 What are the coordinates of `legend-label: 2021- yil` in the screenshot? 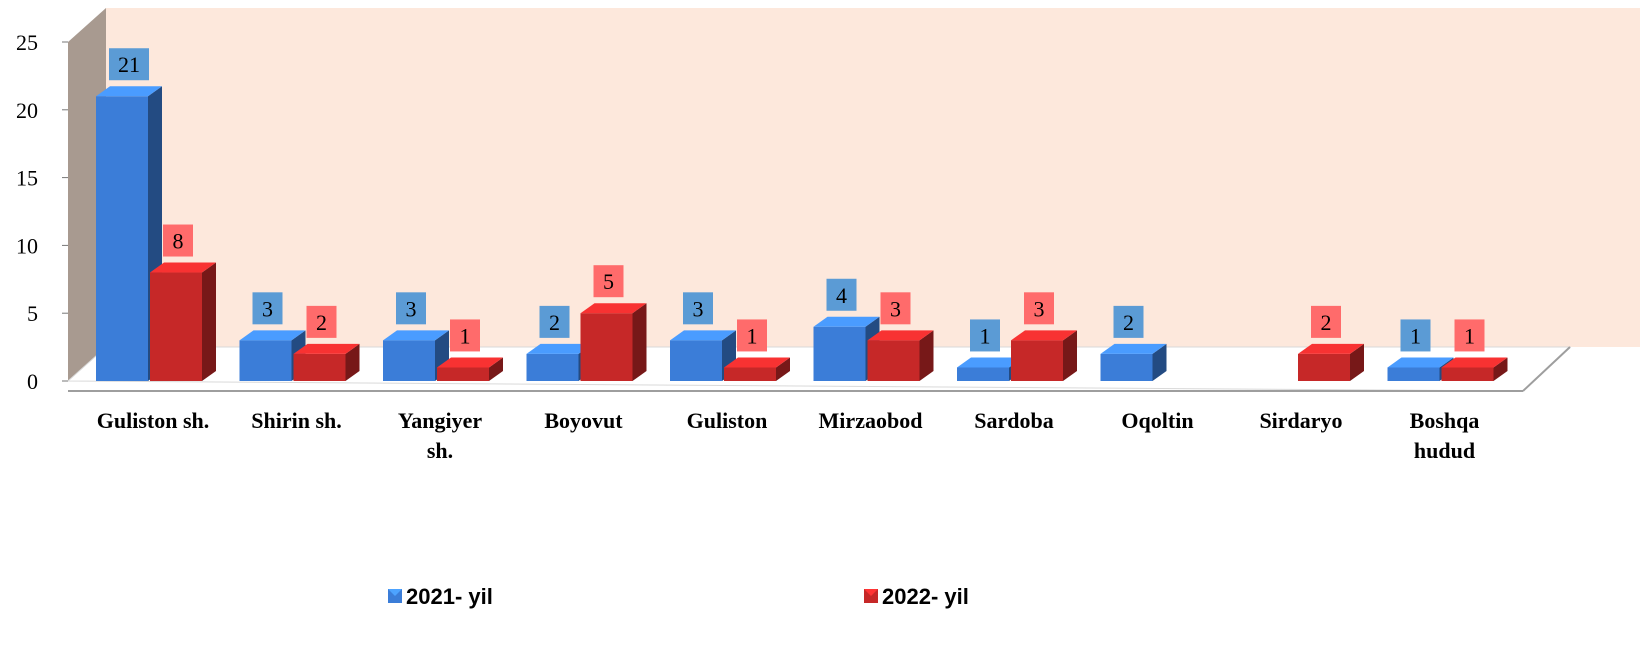 It's located at (449, 596).